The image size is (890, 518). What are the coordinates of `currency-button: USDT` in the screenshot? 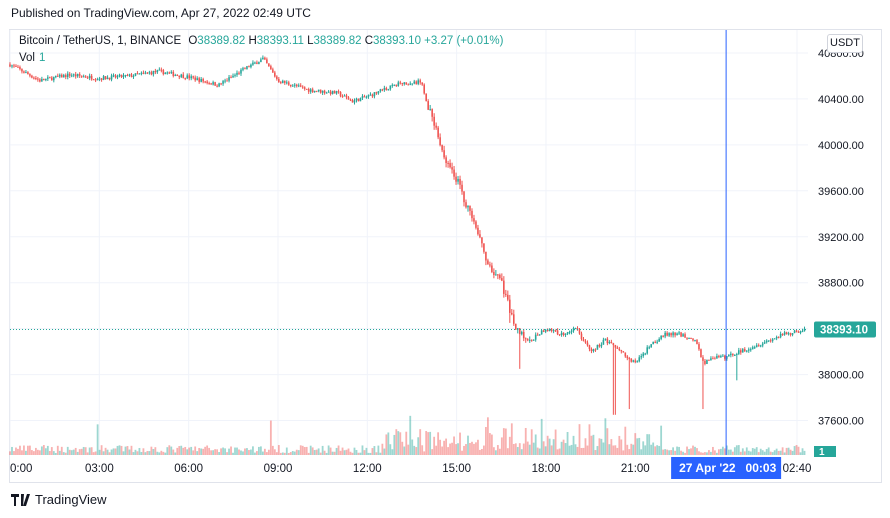 It's located at (845, 43).